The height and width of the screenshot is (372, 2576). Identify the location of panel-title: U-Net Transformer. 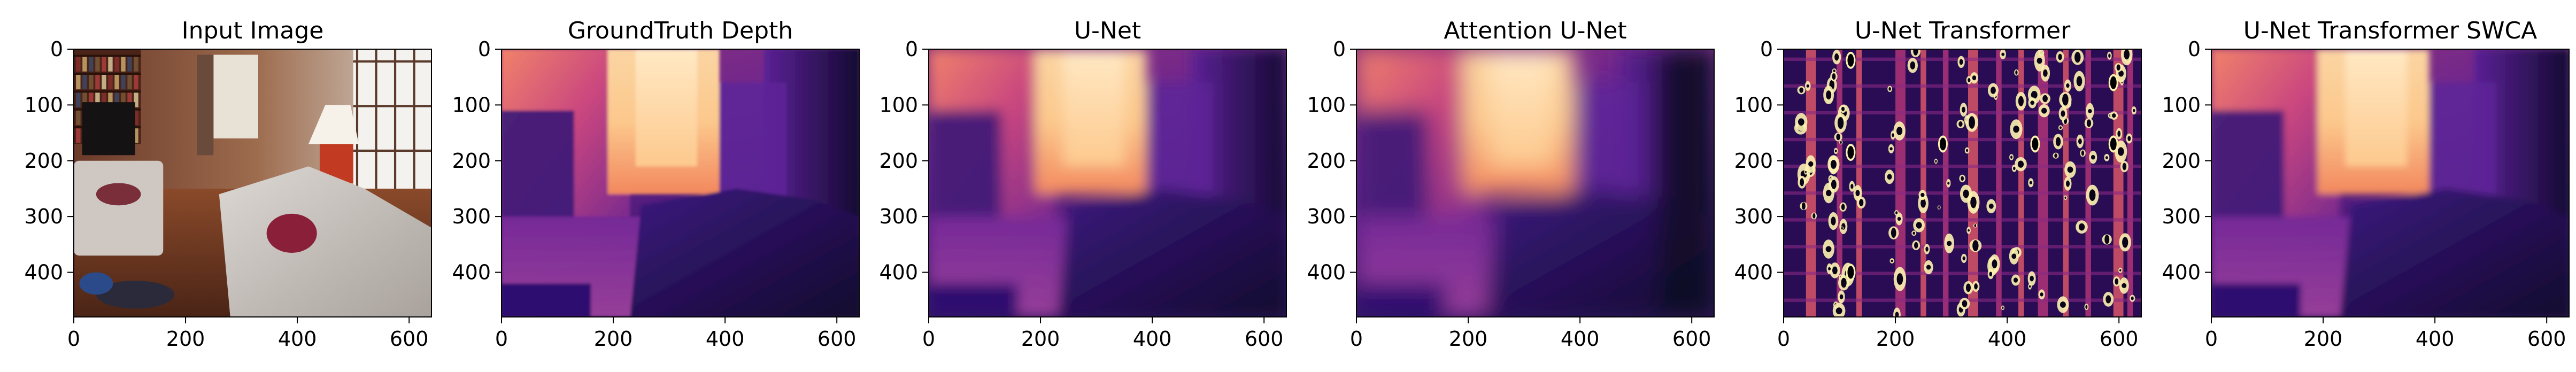
(1963, 30).